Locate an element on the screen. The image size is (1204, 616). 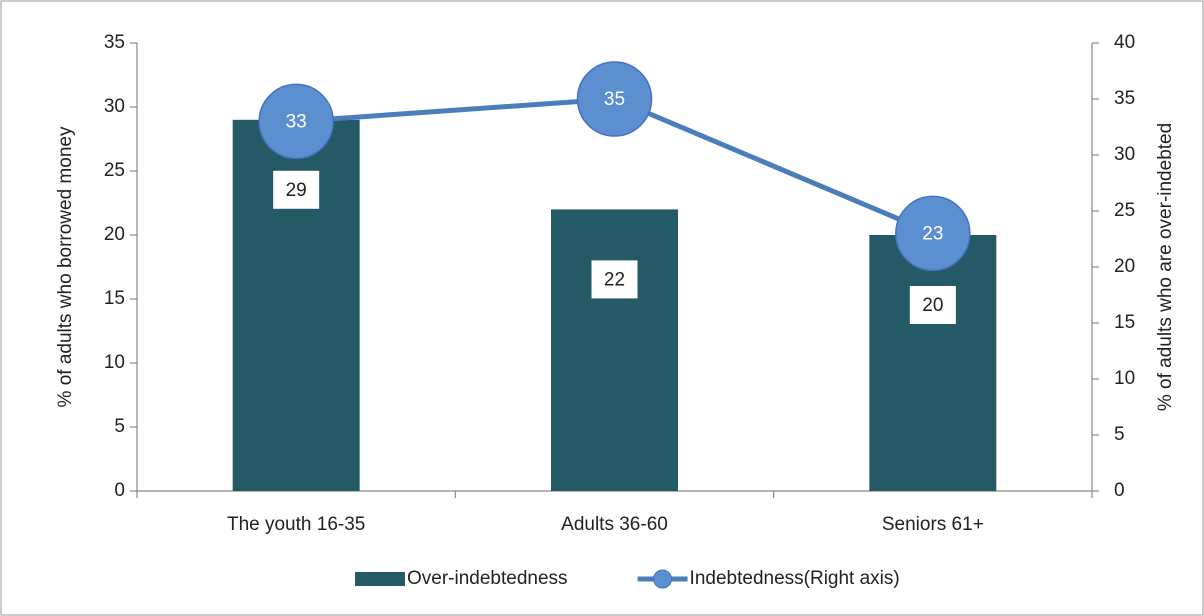
legend-swatch is located at coordinates (380, 579).